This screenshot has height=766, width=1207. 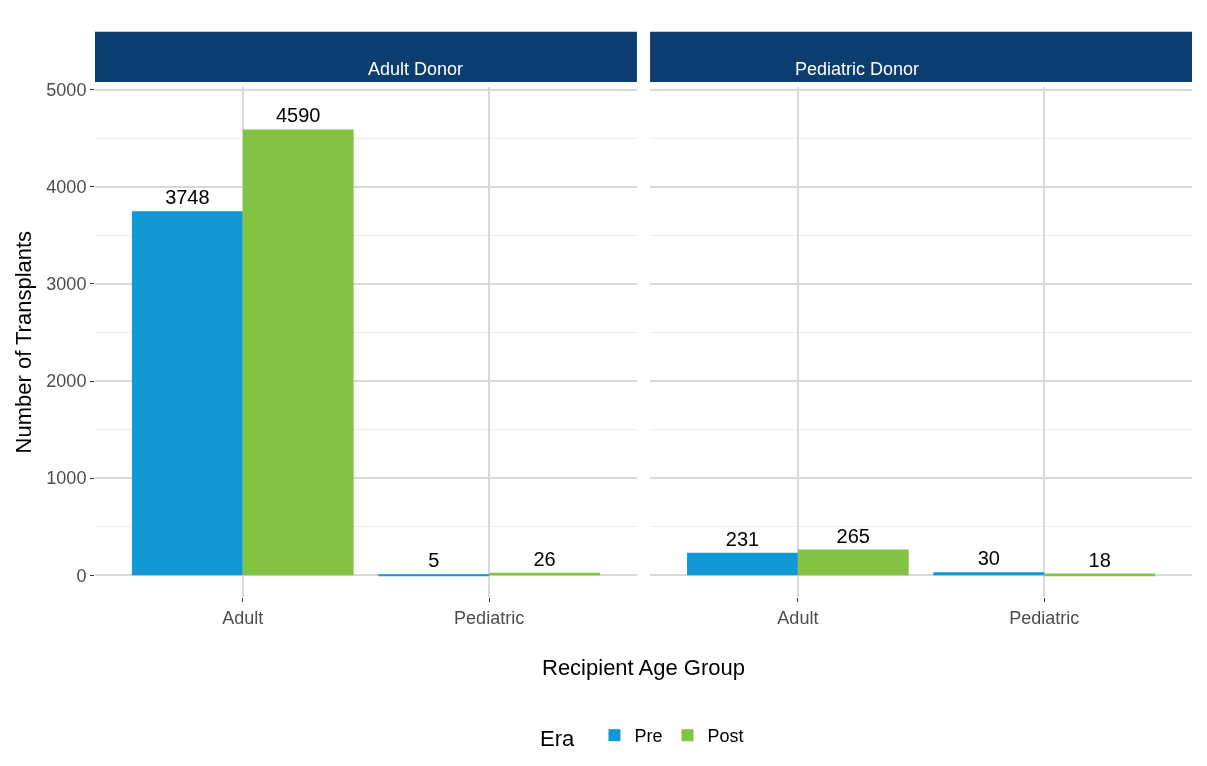 I want to click on y-tick-label: 0, so click(x=81, y=575).